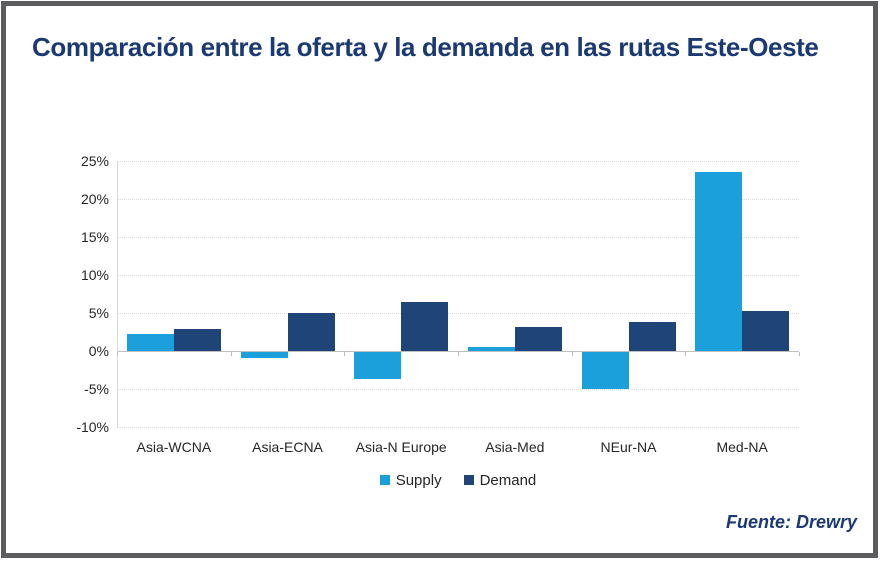 This screenshot has height=561, width=881. I want to click on chart-legend: Supply Demand, so click(458, 480).